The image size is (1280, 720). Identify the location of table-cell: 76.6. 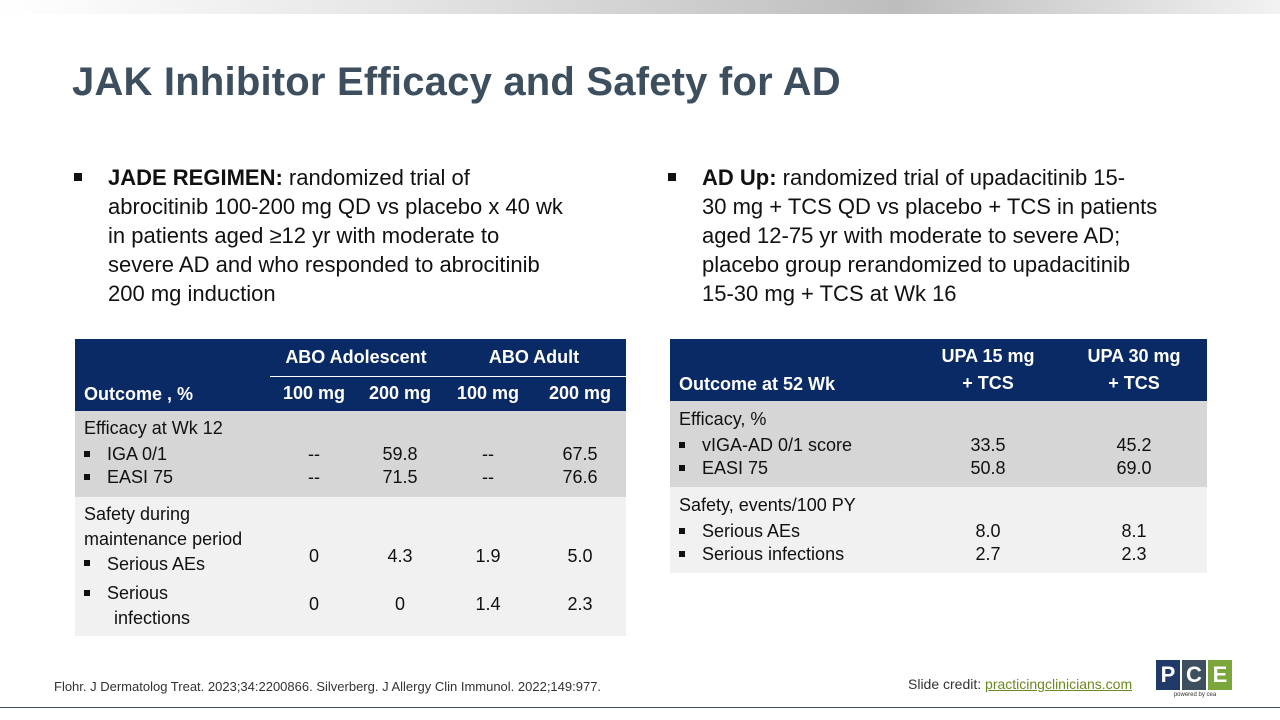
(580, 477).